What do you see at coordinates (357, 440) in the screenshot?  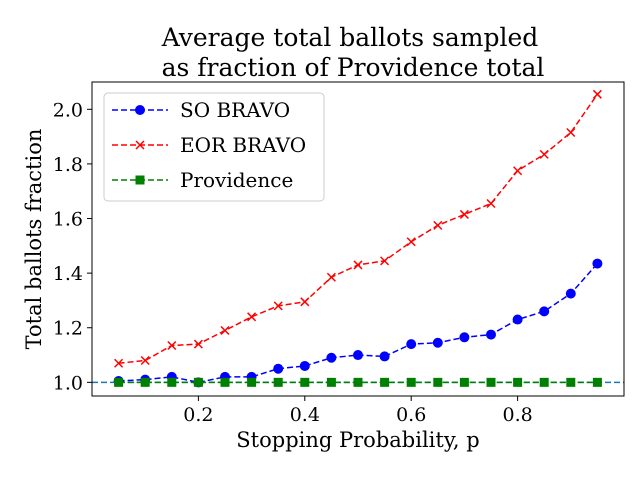 I see `x-axis-label: Stopping Probability, p` at bounding box center [357, 440].